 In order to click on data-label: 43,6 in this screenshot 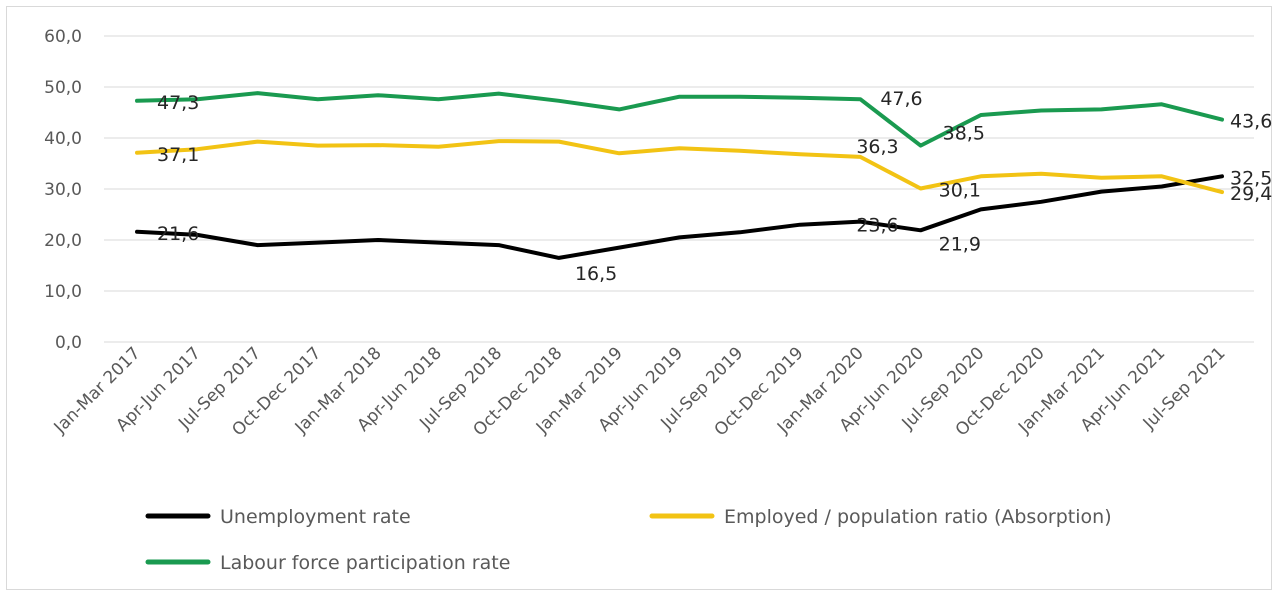, I will do `click(1251, 122)`.